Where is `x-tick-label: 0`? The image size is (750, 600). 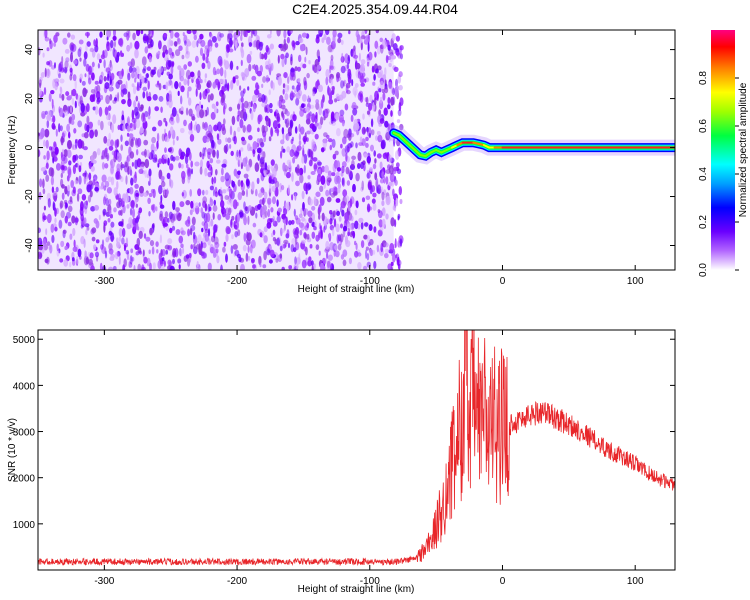
x-tick-label: 0 is located at coordinates (503, 281).